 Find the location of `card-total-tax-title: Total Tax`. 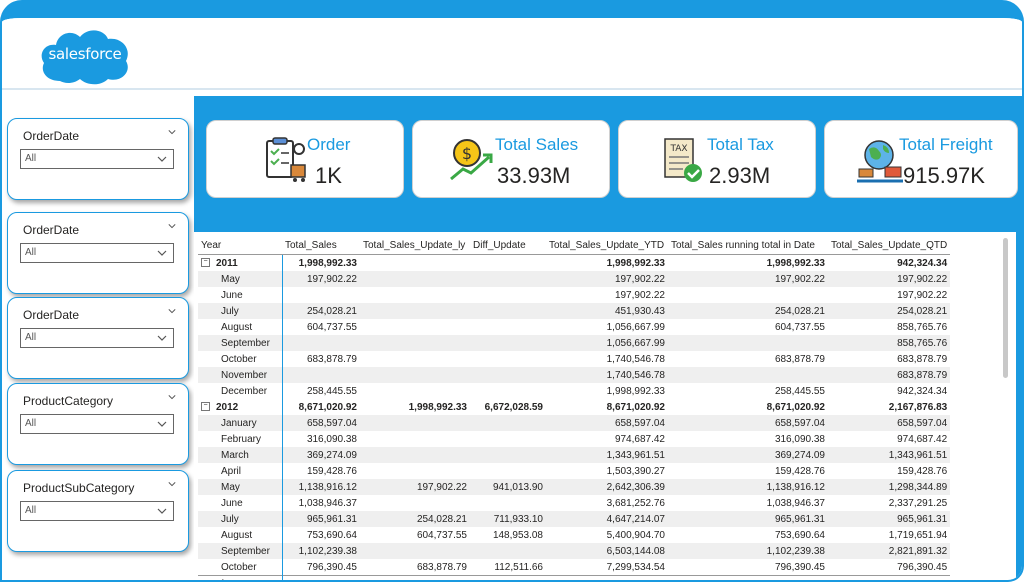

card-total-tax-title: Total Tax is located at coordinates (740, 144).